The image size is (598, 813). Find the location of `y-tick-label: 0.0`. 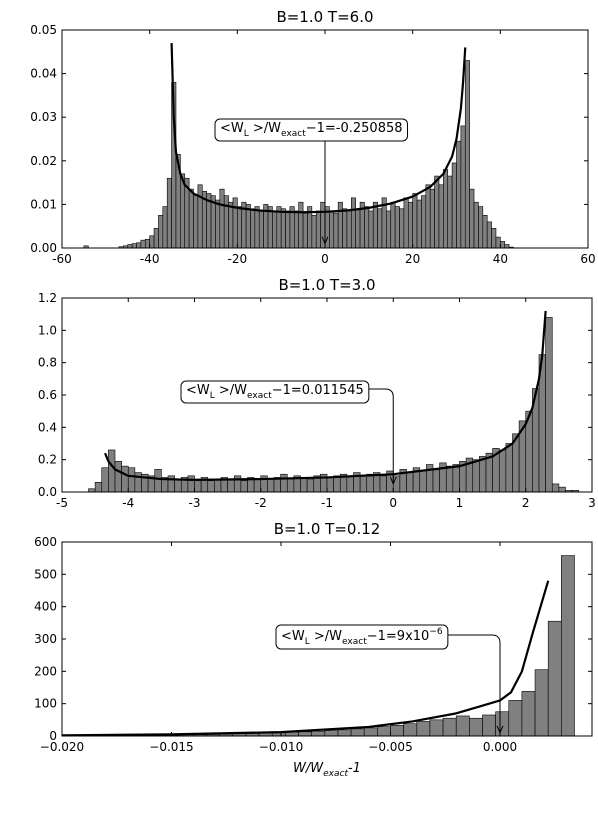

y-tick-label: 0.0 is located at coordinates (47, 492).